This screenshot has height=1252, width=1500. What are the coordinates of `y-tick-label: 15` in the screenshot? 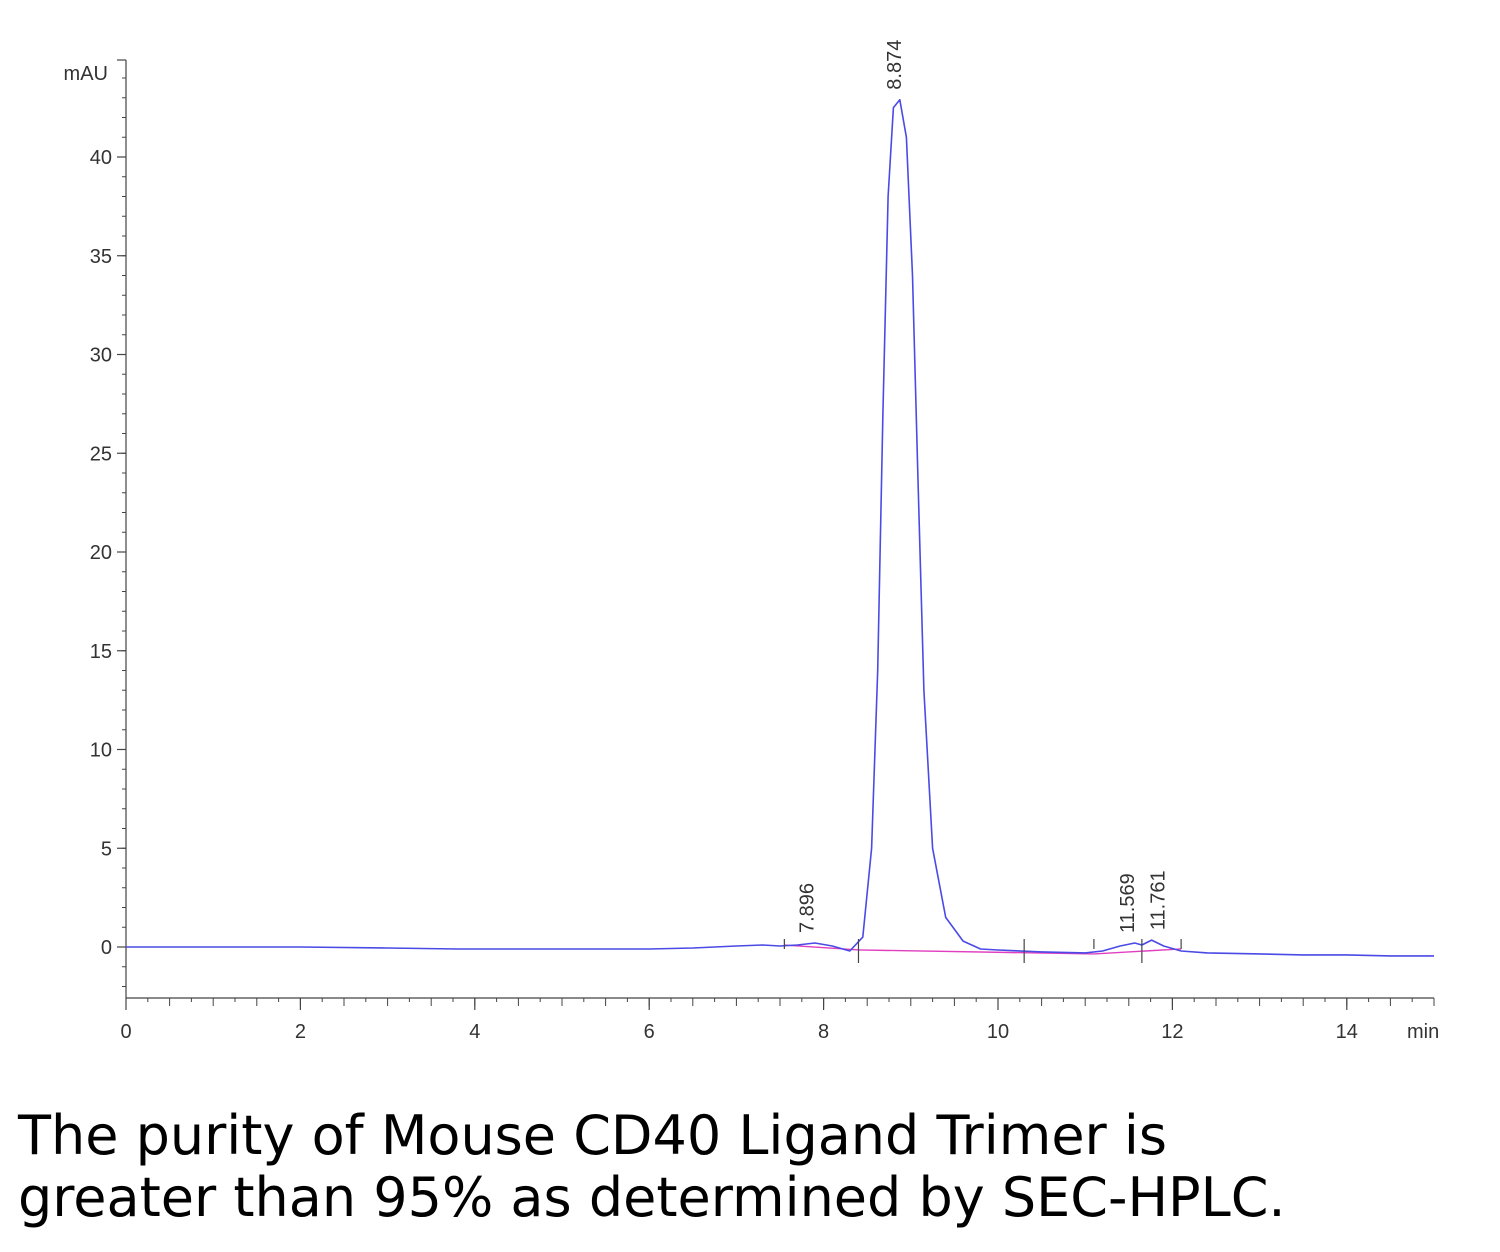 It's located at (101, 652).